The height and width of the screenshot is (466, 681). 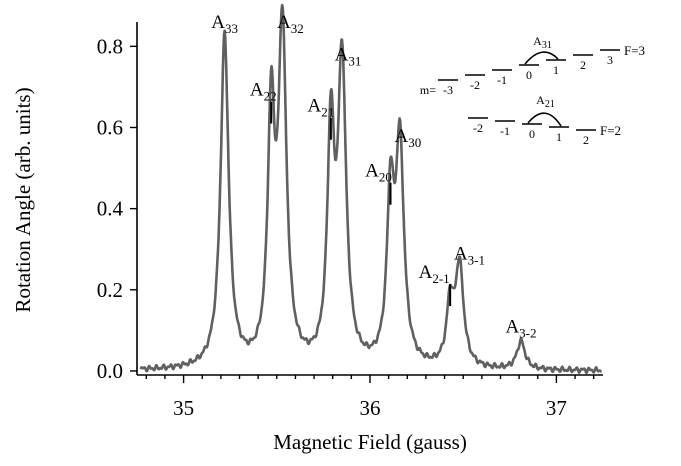 I want to click on peak-label-subscript: 21, so click(x=327, y=112).